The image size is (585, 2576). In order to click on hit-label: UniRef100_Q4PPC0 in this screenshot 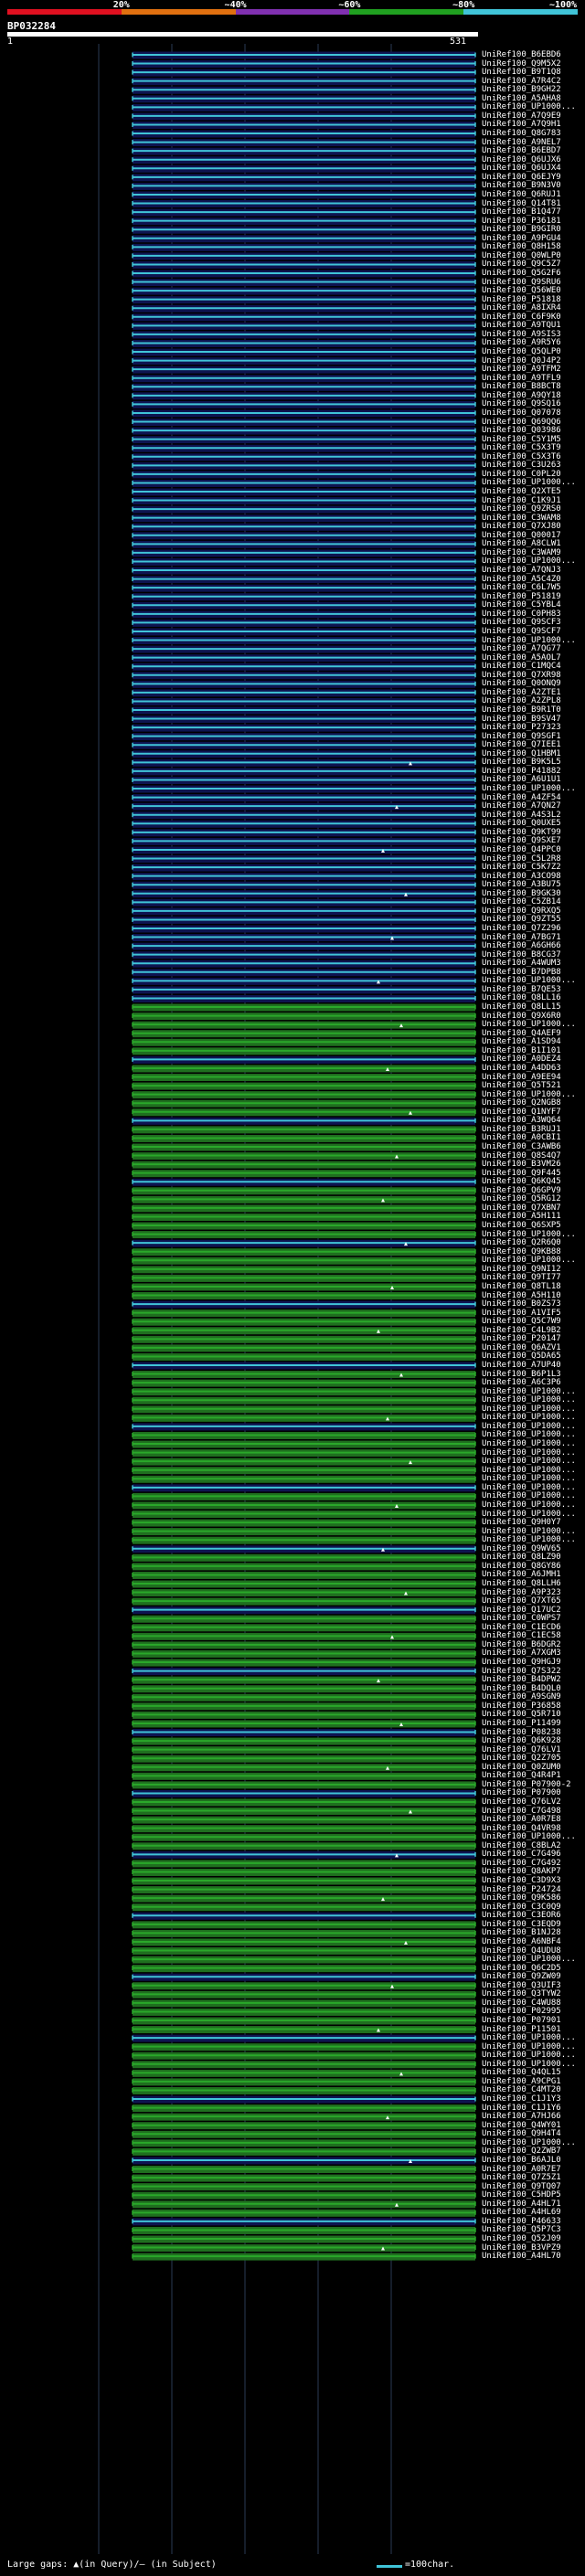, I will do `click(521, 849)`.